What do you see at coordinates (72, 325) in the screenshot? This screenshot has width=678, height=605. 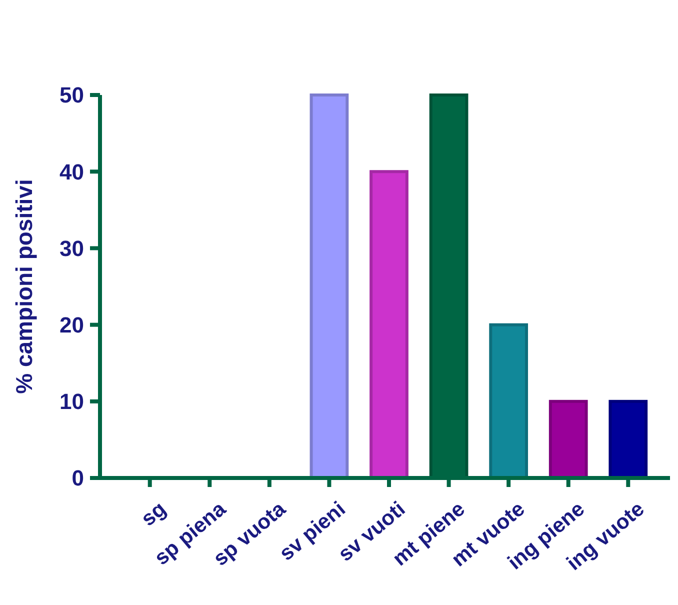 I see `y-tick-label: 20` at bounding box center [72, 325].